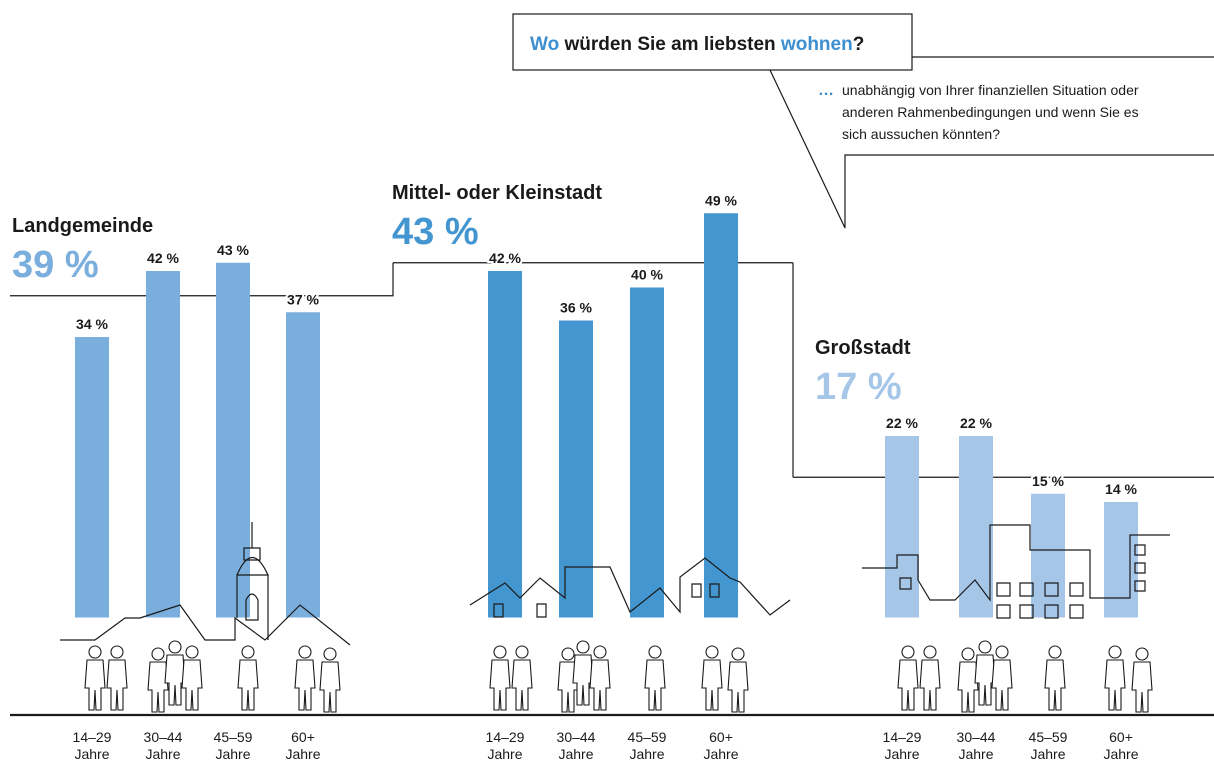 This screenshot has height=763, width=1214. I want to click on group-name: Landgemeinde, so click(82, 226).